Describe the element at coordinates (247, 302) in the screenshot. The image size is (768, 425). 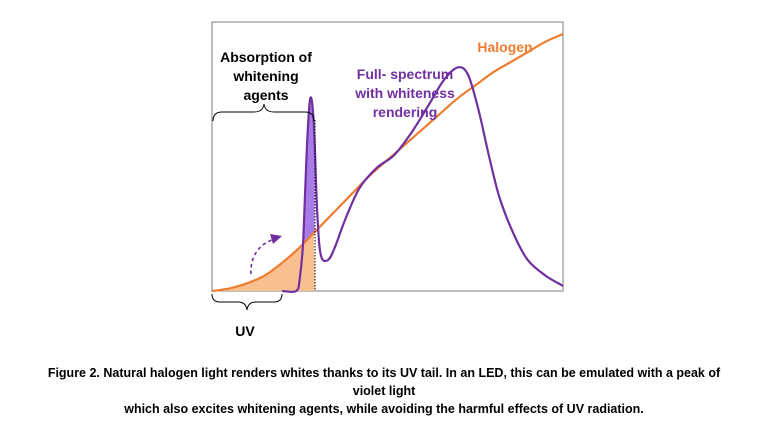
I see `uv-brace` at that location.